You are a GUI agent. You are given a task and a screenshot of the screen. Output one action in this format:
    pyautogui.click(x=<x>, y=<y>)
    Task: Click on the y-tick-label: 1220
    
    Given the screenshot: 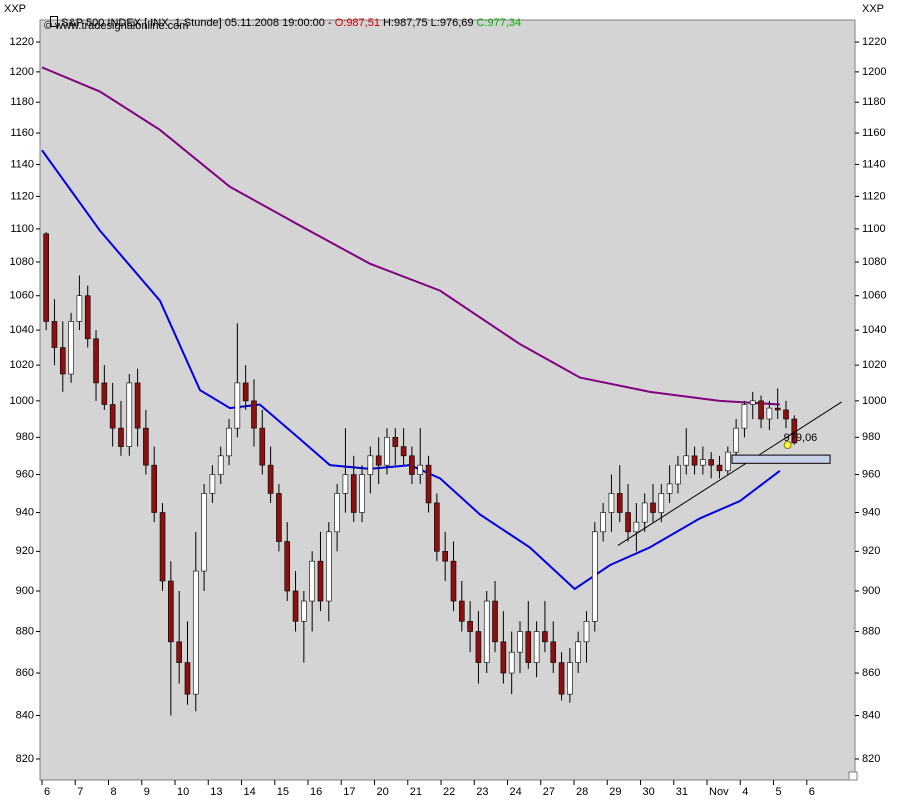 What is the action you would take?
    pyautogui.click(x=874, y=42)
    